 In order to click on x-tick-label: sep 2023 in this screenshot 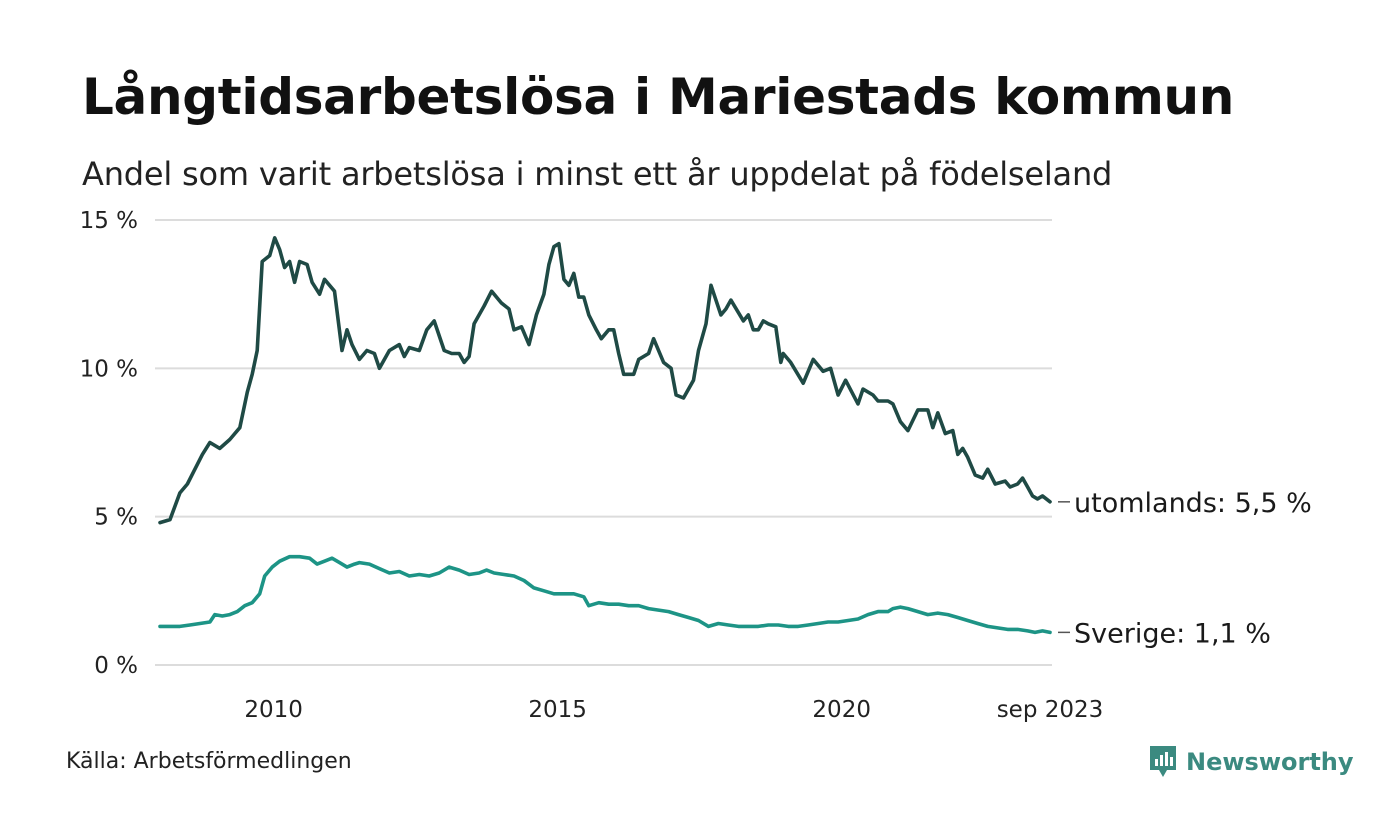, I will do `click(1050, 710)`.